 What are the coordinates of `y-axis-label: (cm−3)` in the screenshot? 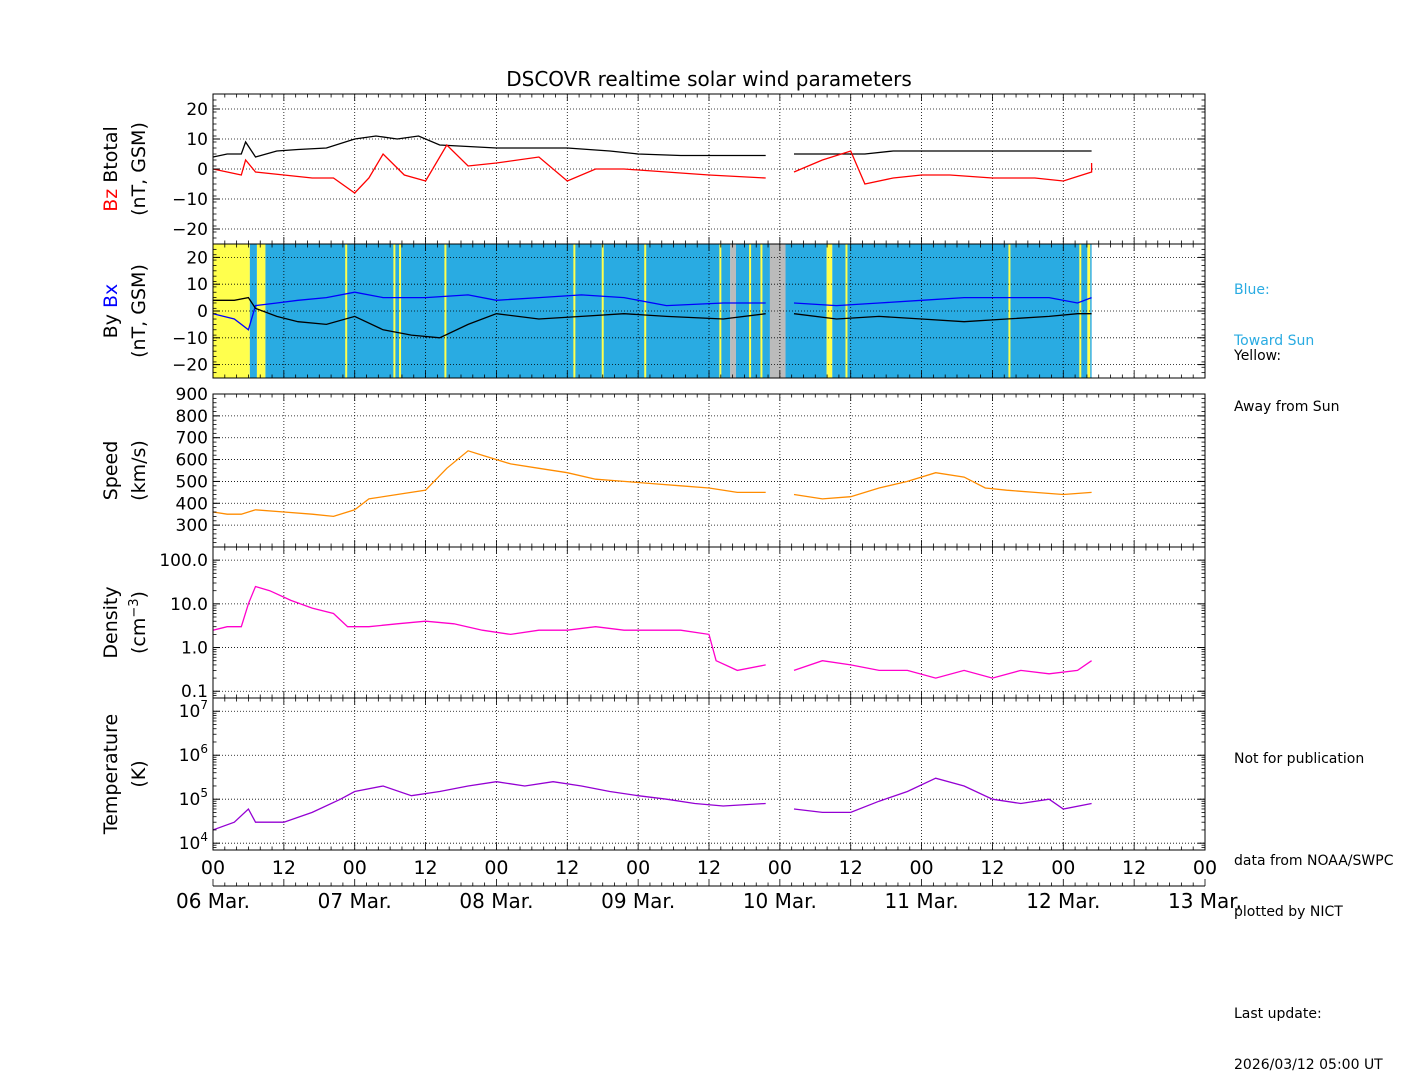 It's located at (138, 622).